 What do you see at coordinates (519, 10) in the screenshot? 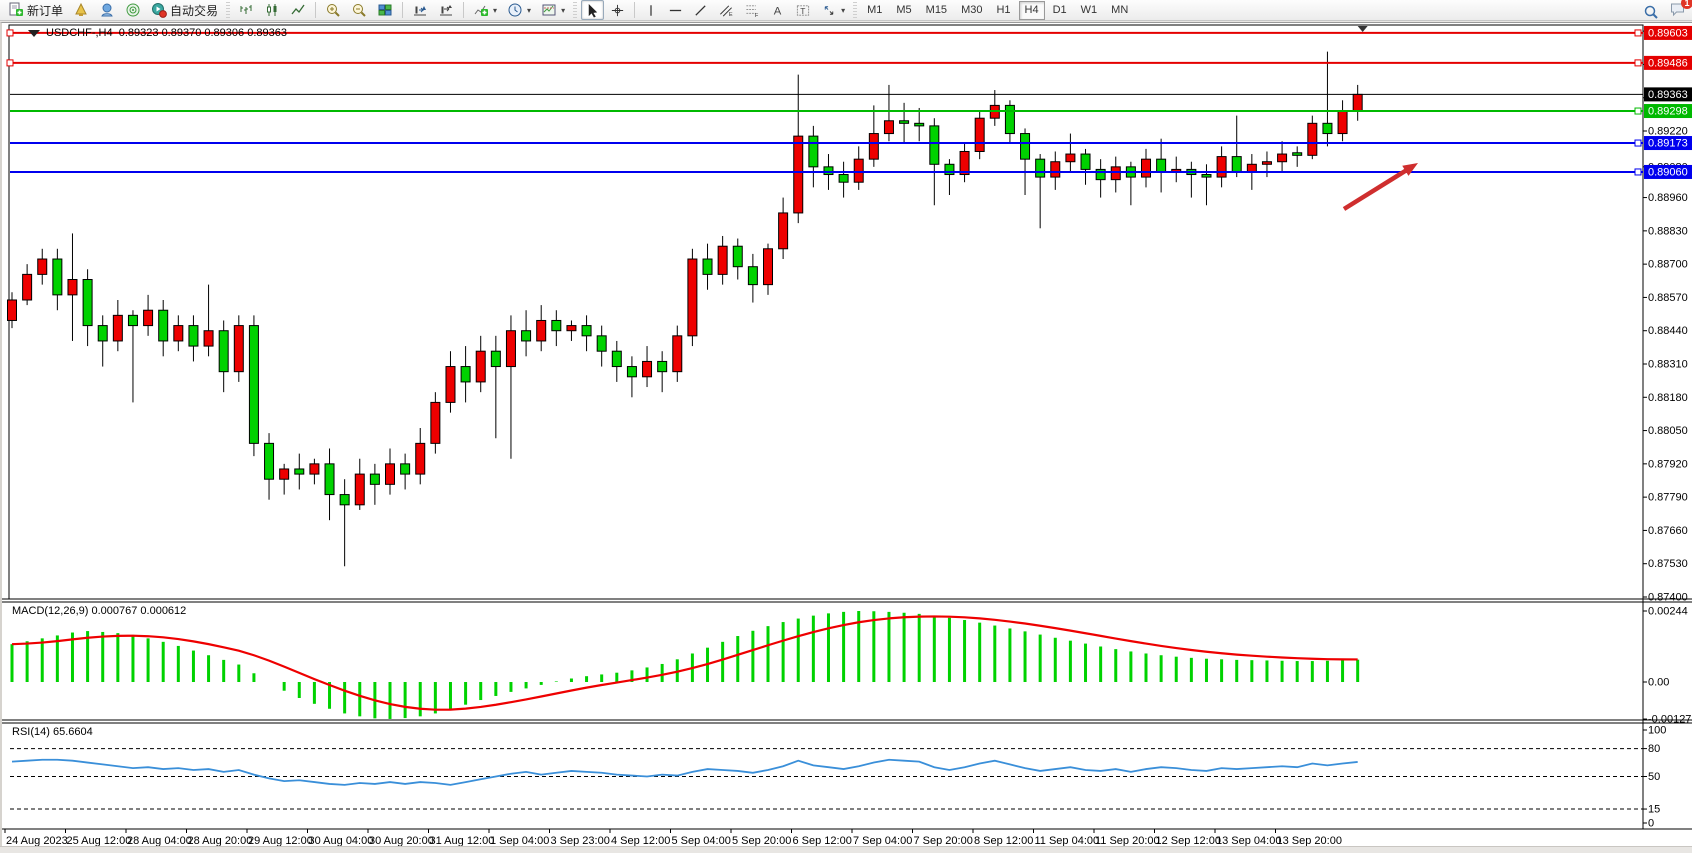
I see `periods-button: ▾` at bounding box center [519, 10].